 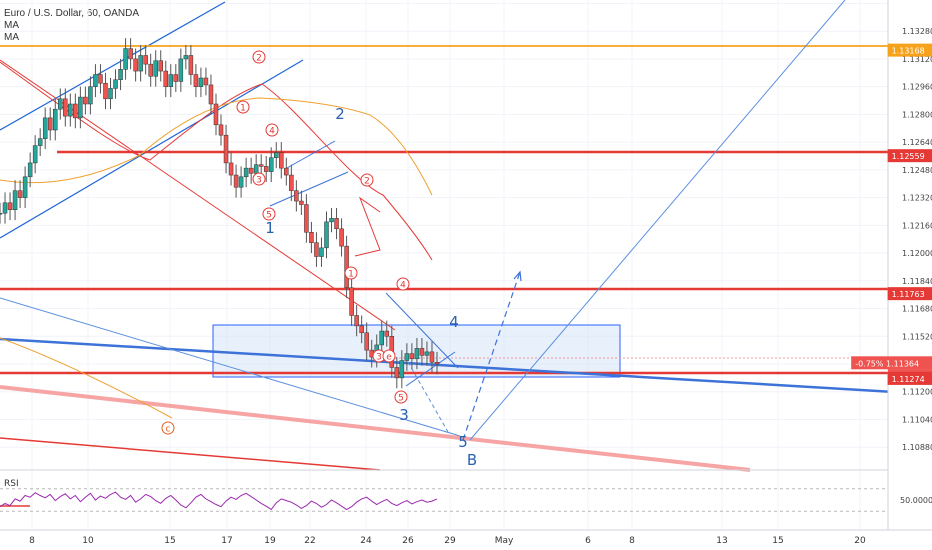 What do you see at coordinates (401, 399) in the screenshot?
I see `wave-label-5: 5` at bounding box center [401, 399].